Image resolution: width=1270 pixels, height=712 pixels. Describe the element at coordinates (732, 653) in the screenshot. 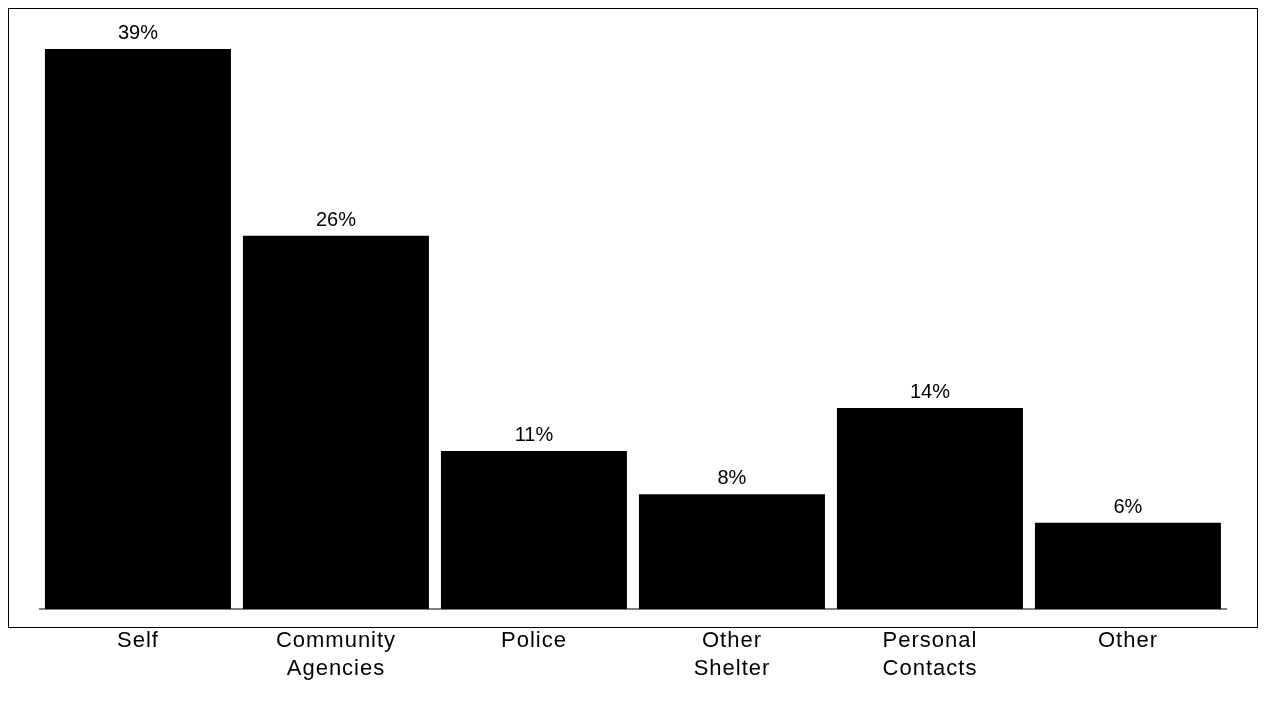

I see `x-tick-label: Other Shelter` at that location.